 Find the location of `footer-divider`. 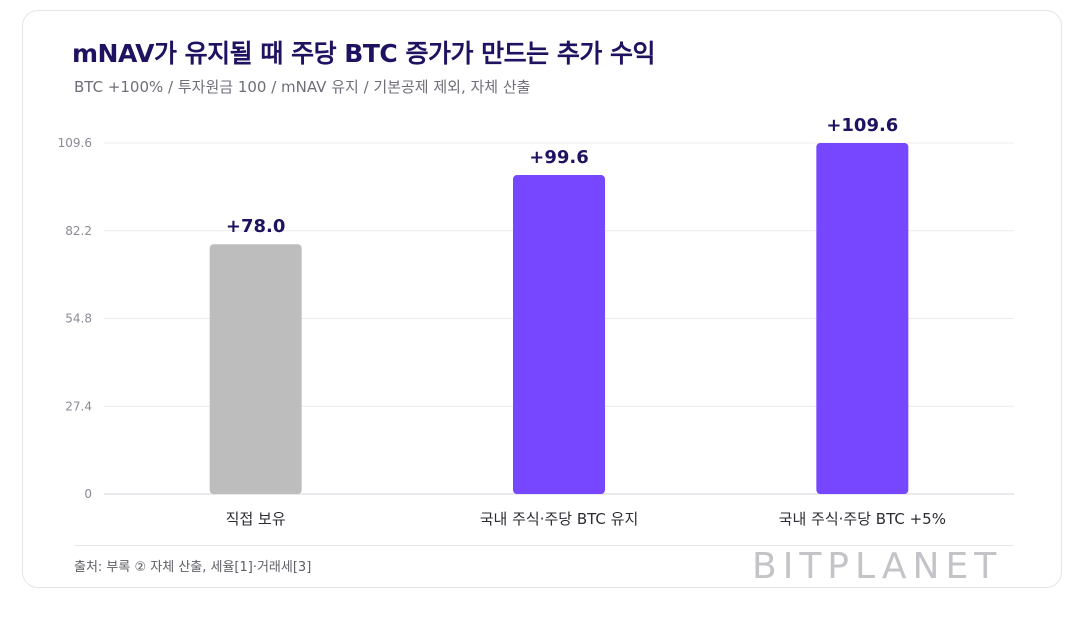

footer-divider is located at coordinates (544, 545).